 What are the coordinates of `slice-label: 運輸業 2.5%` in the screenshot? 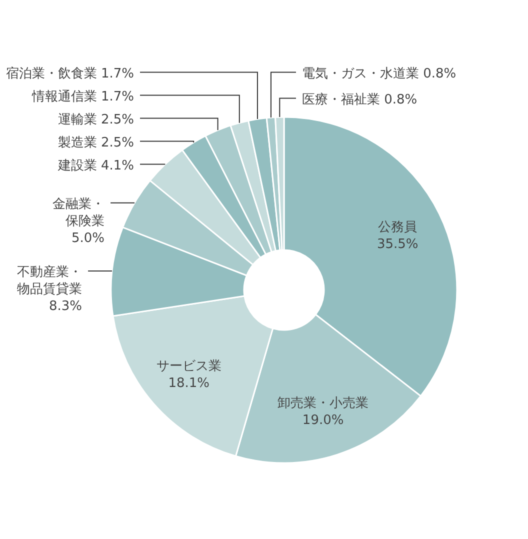 It's located at (96, 120).